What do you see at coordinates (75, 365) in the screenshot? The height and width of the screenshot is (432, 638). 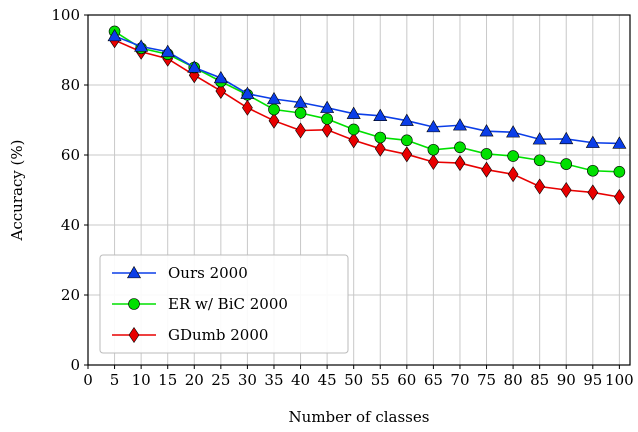 I see `y-tick-label: 0` at bounding box center [75, 365].